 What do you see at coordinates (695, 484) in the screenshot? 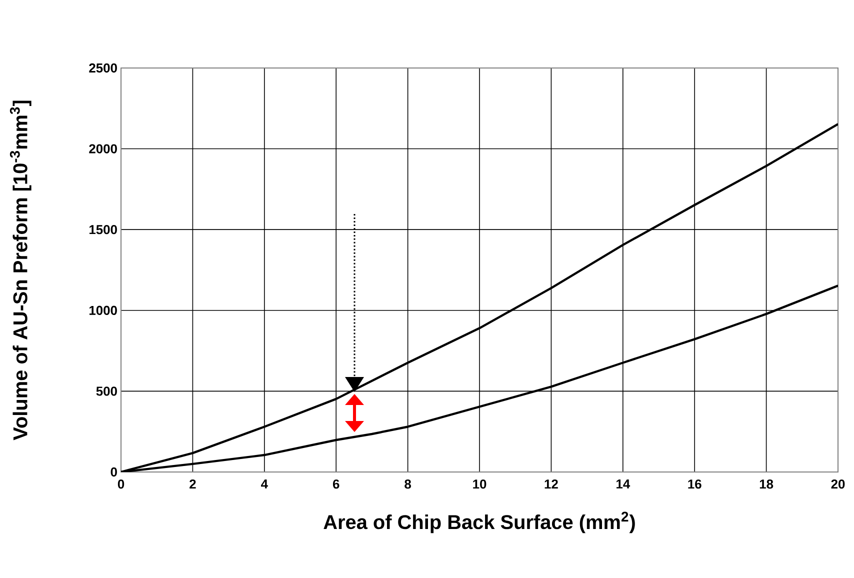
I see `x-tick-label: 16` at bounding box center [695, 484].